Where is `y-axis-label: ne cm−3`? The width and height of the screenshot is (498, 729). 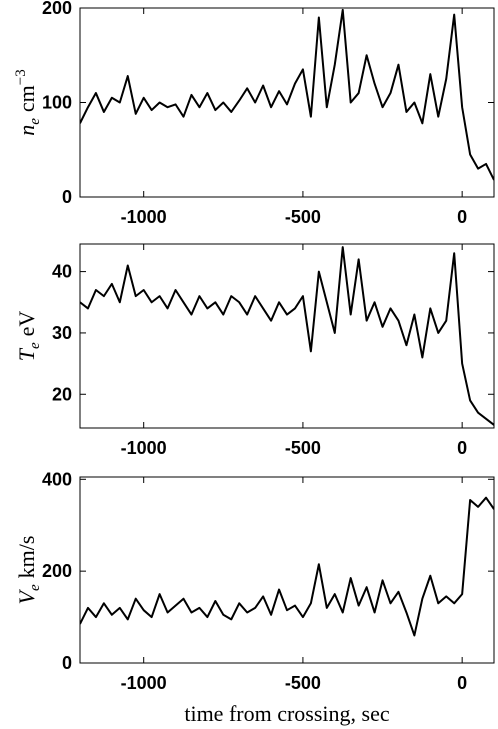
y-axis-label: ne cm−3 is located at coordinates (28, 102).